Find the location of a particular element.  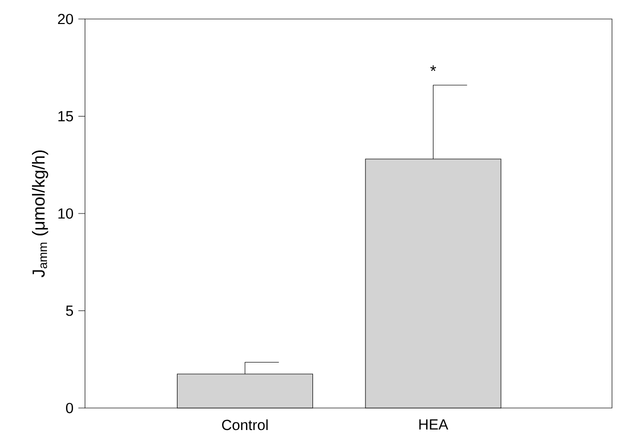

x-tick-label: HEA is located at coordinates (433, 424).